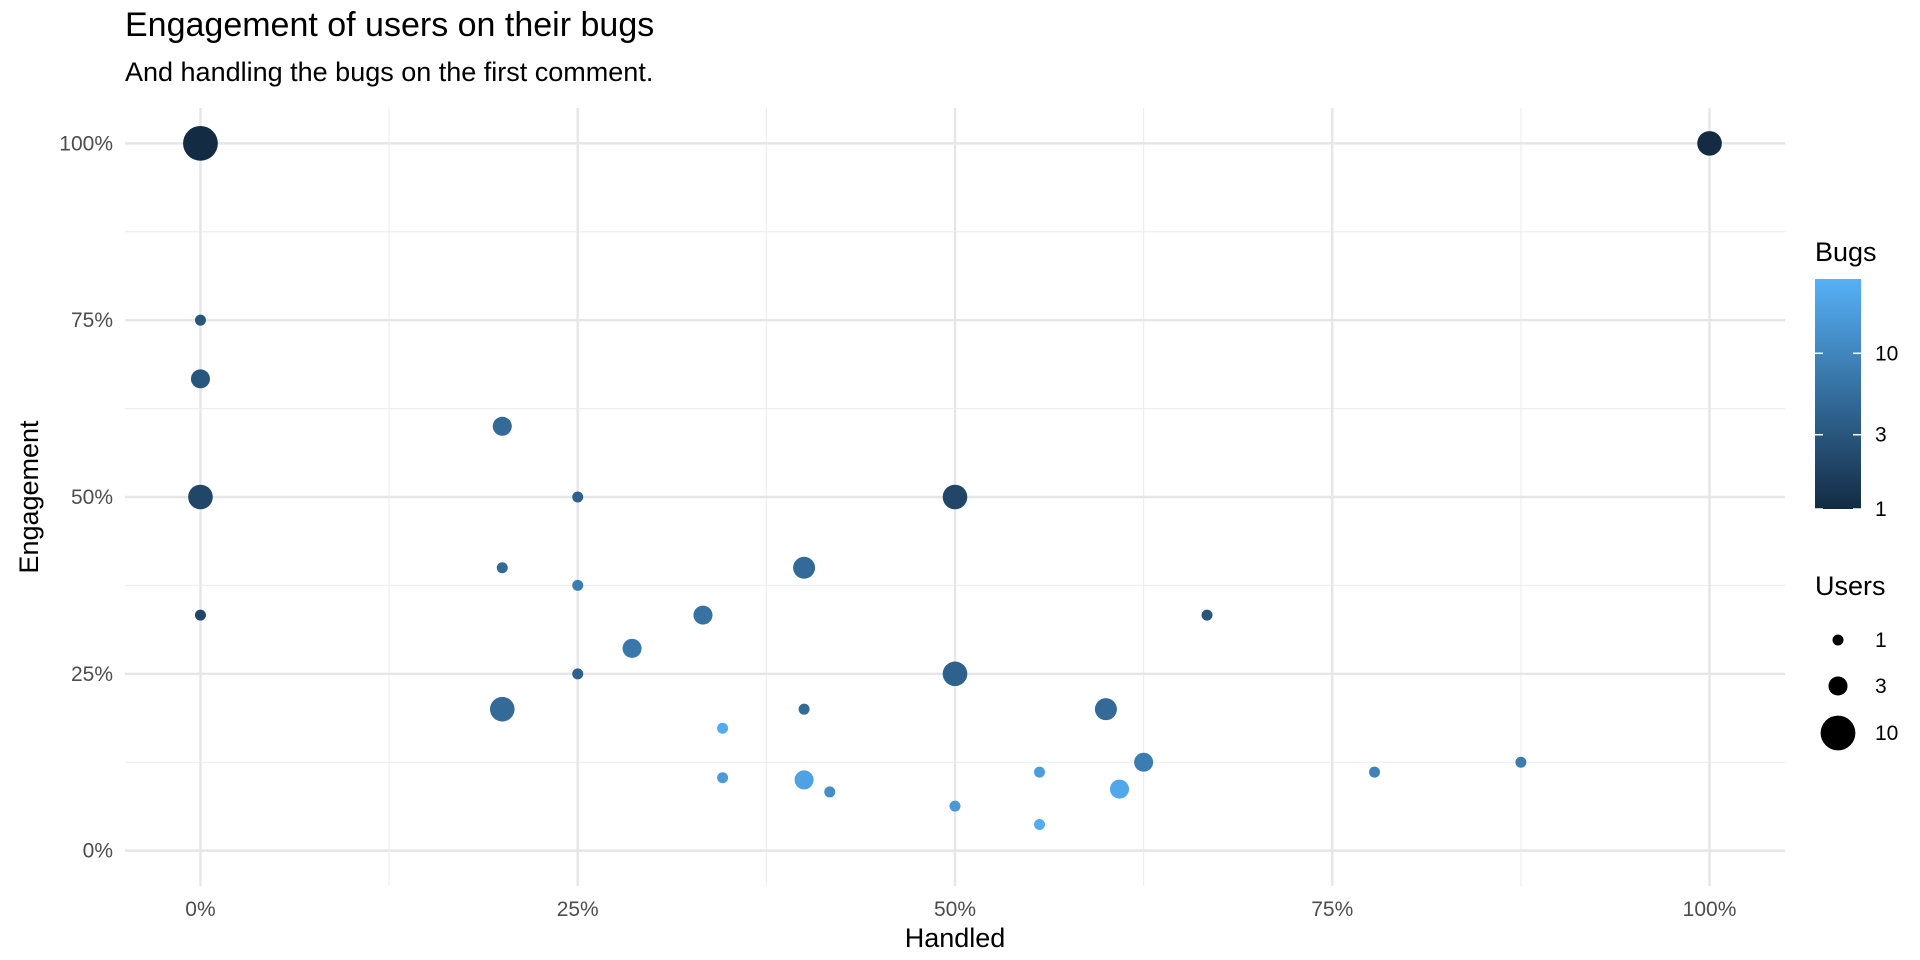 The height and width of the screenshot is (960, 1920). I want to click on bugs-legend-label: 3, so click(1881, 435).